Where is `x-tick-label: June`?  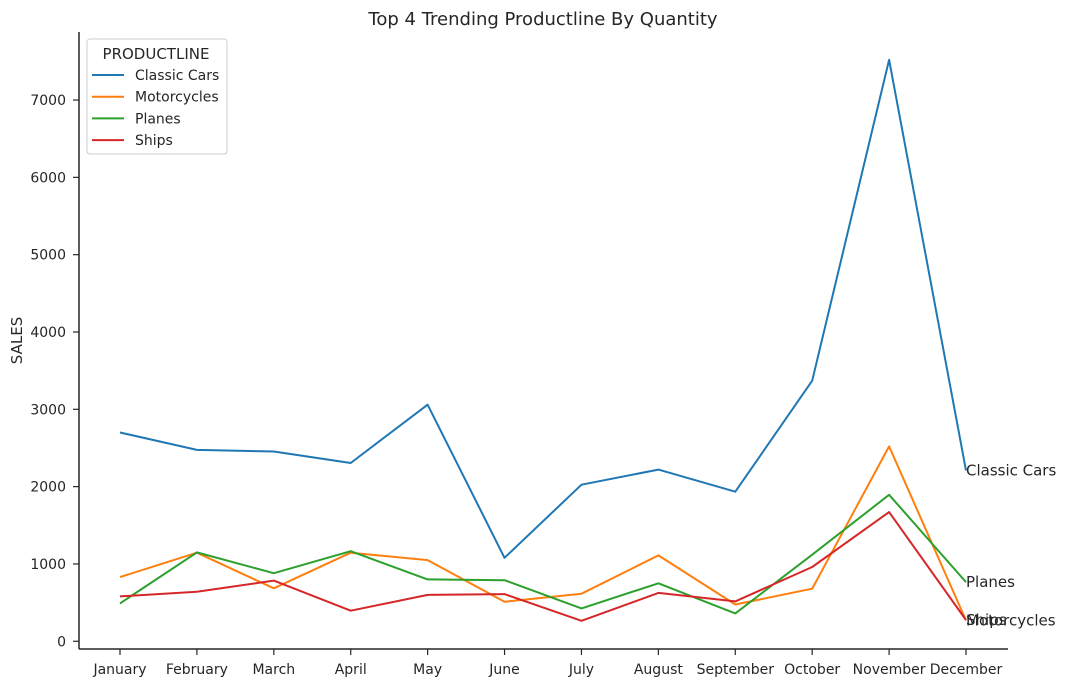 x-tick-label: June is located at coordinates (504, 670).